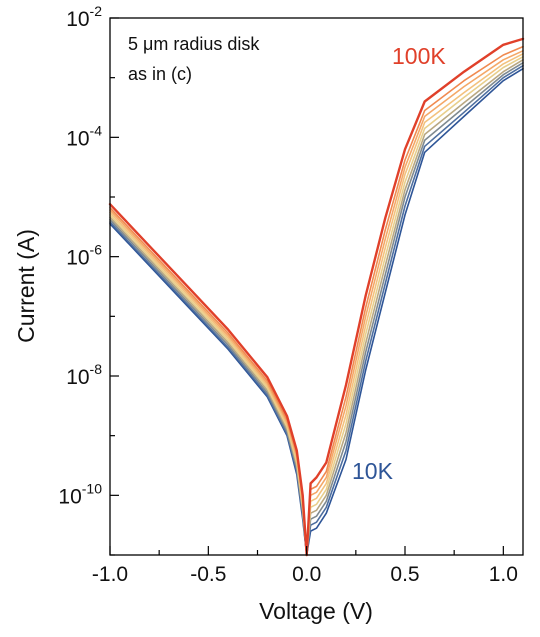 This screenshot has width=540, height=637. I want to click on y-tick-label: 10⁻¹⁰, so click(80, 494).